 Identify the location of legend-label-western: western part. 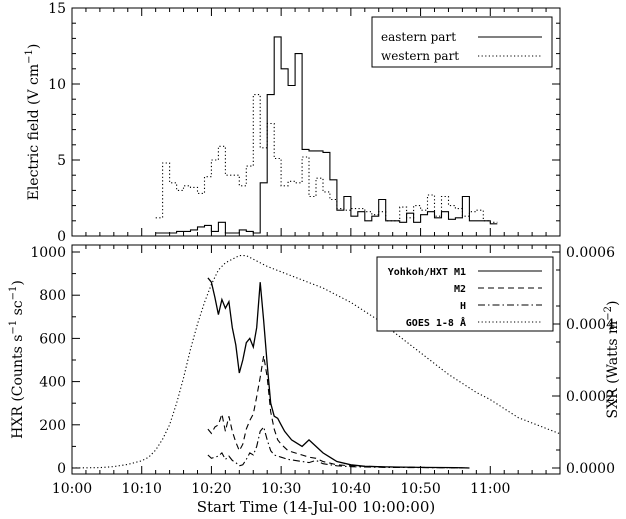
(420, 56).